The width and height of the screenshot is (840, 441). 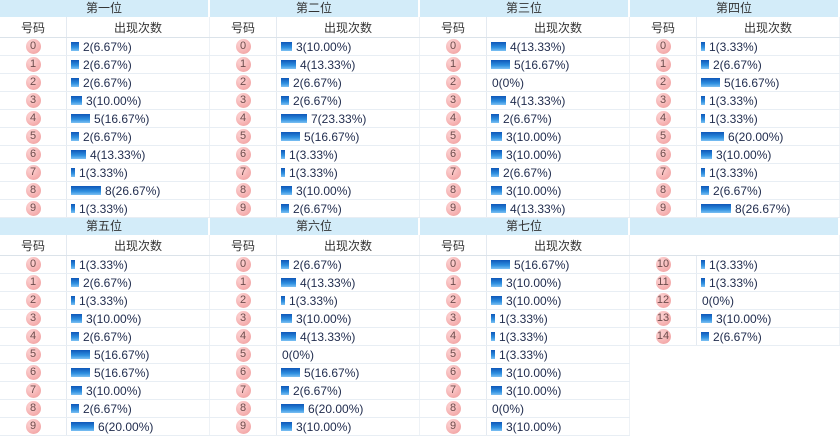 What do you see at coordinates (315, 209) in the screenshot?
I see `table-row: 9 2(6.67%)` at bounding box center [315, 209].